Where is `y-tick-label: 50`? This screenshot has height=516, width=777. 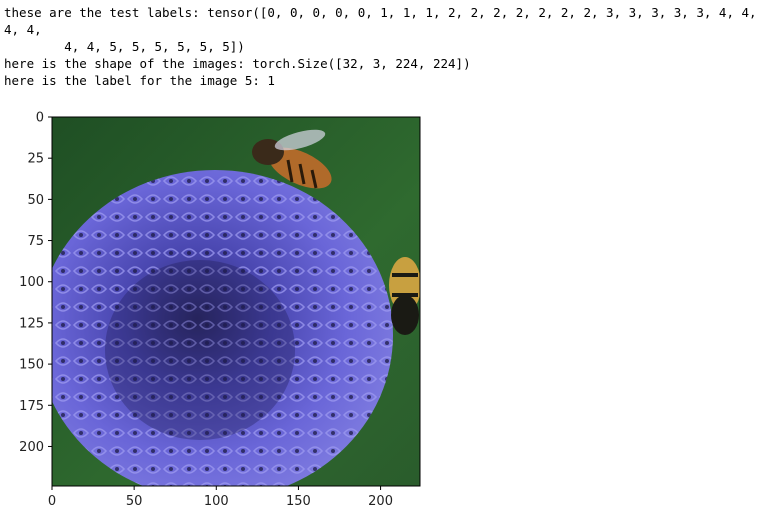
y-tick-label: 50 is located at coordinates (35, 200).